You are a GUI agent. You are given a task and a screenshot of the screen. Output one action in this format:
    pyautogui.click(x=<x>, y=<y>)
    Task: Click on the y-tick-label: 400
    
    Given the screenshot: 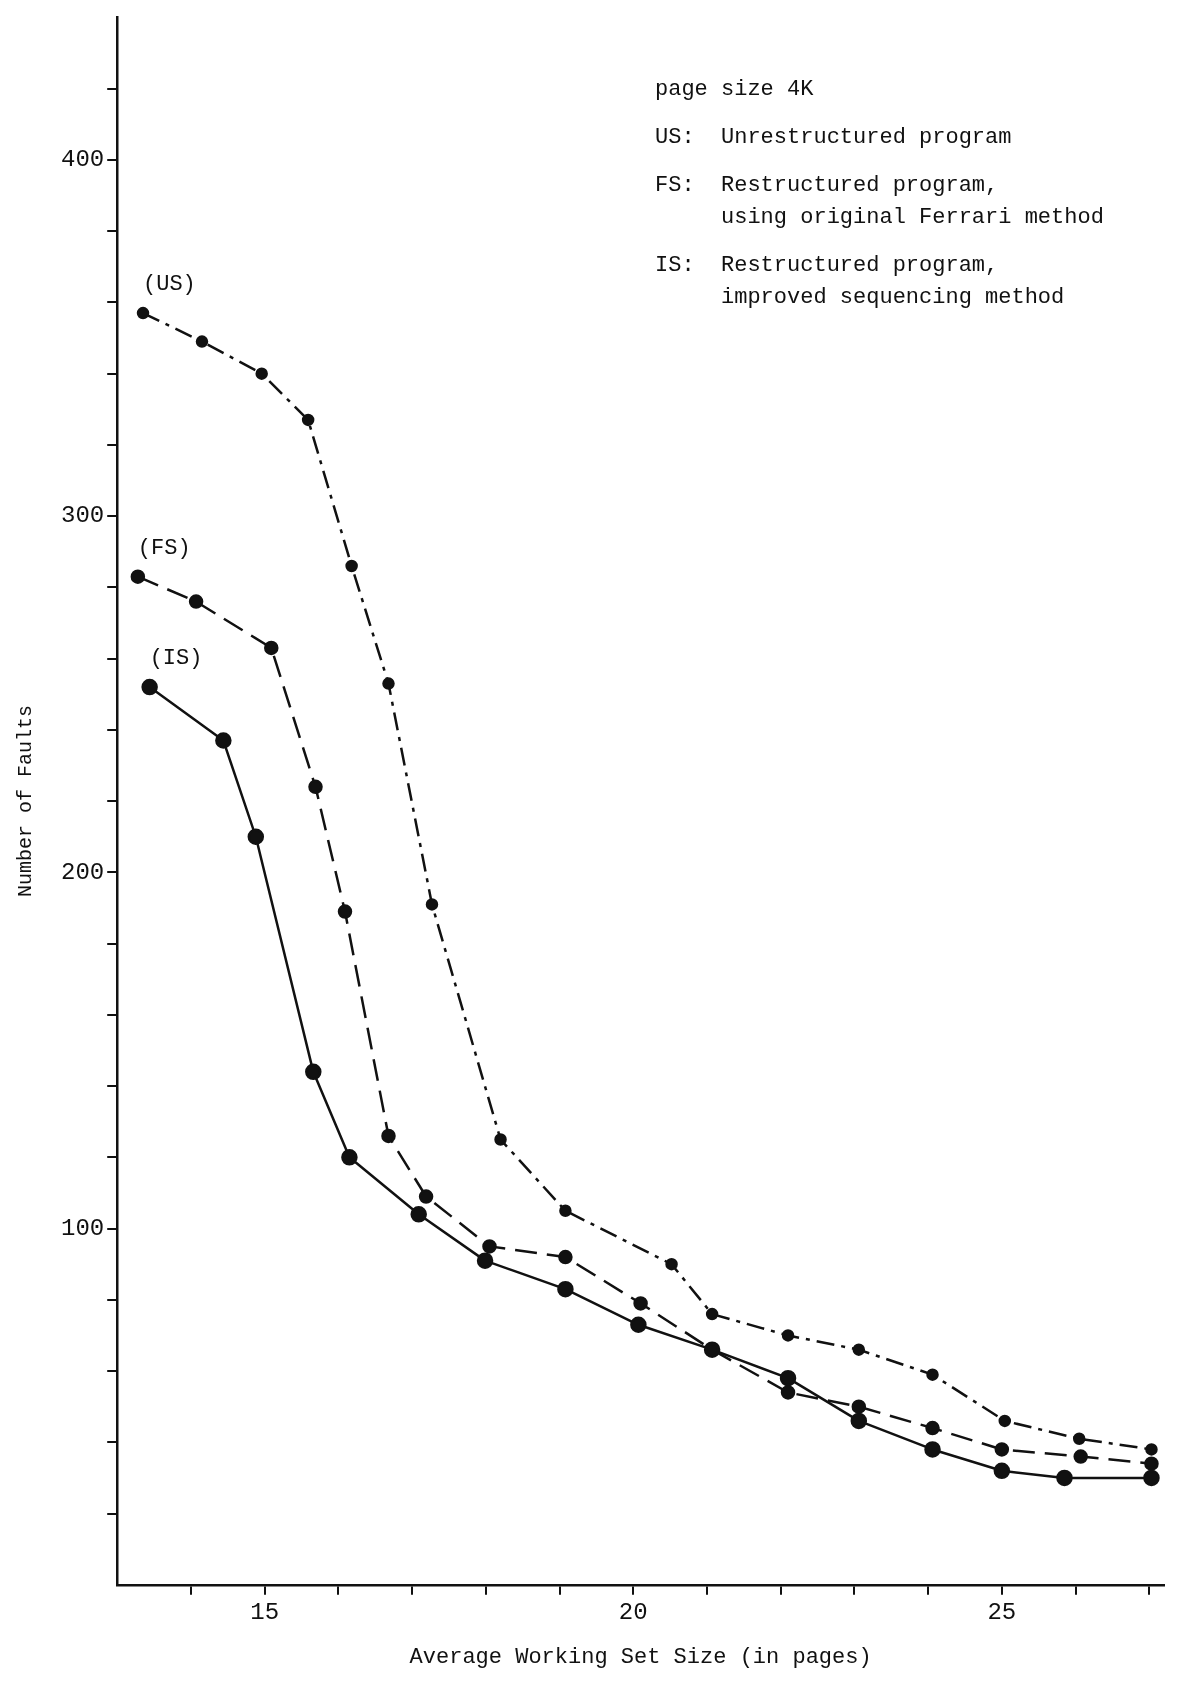 What is the action you would take?
    pyautogui.click(x=82, y=160)
    